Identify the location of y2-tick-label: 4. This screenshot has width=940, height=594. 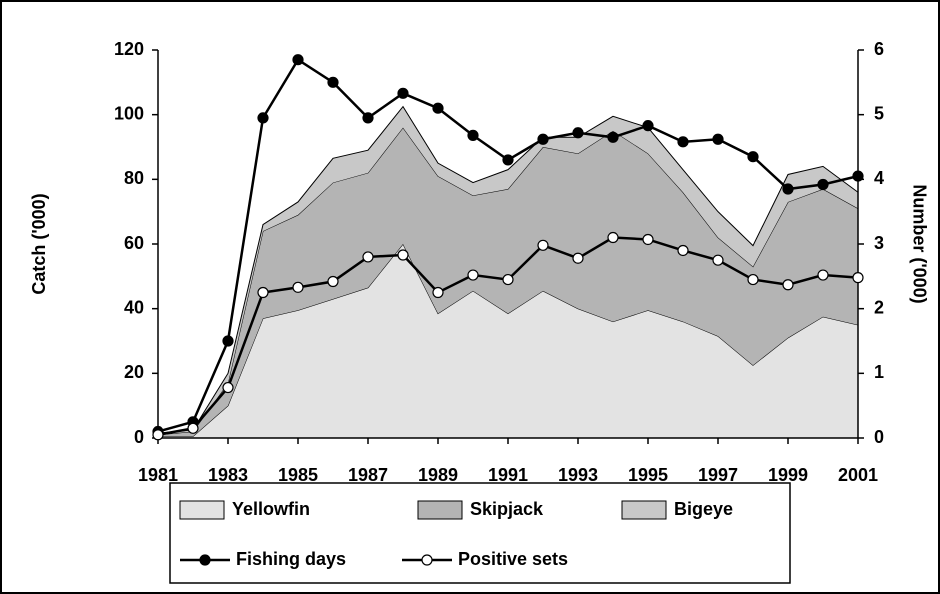
(879, 178).